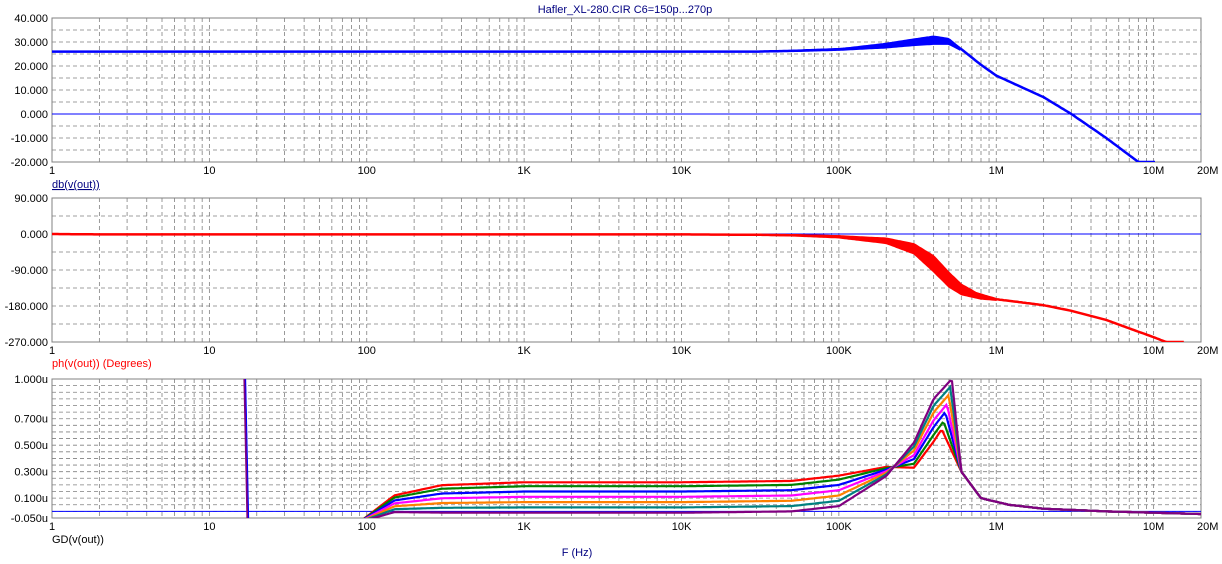 The image size is (1222, 564). Describe the element at coordinates (31, 67) in the screenshot. I see `y-tick-label: 20.000` at that location.